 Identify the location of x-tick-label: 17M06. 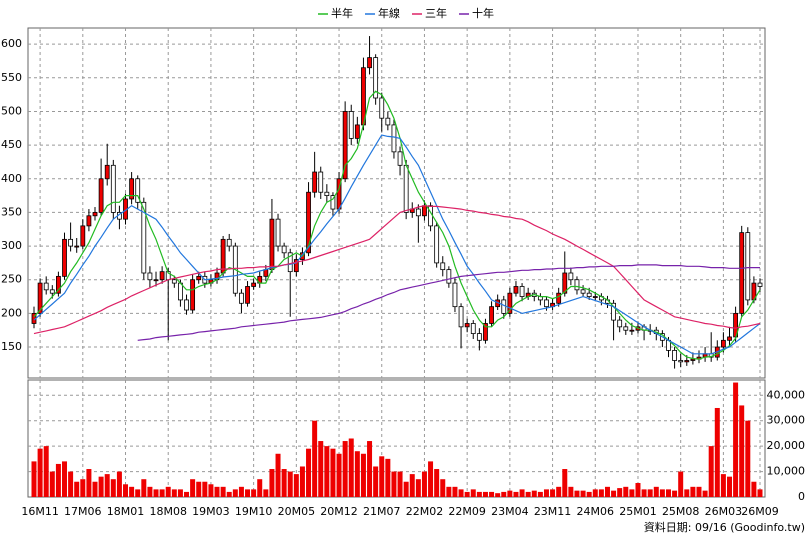
(83, 511).